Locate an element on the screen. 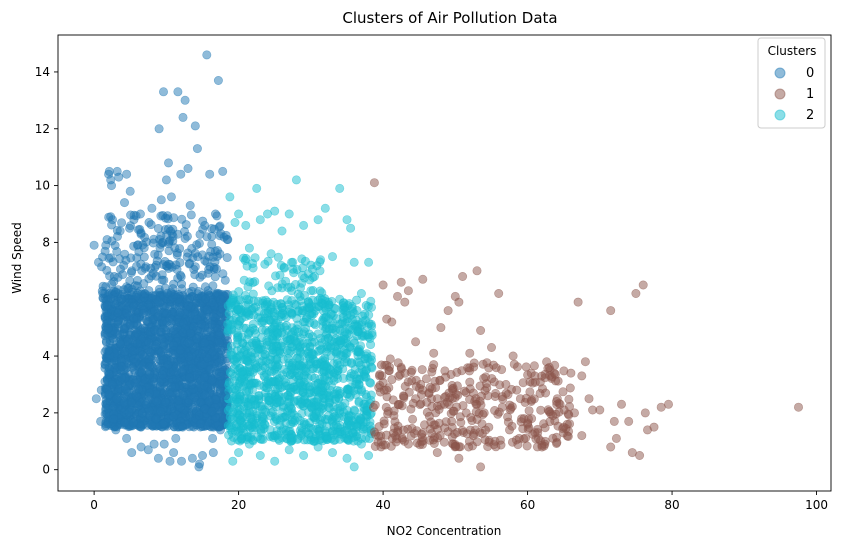  x-tick-label: 60 is located at coordinates (527, 505).